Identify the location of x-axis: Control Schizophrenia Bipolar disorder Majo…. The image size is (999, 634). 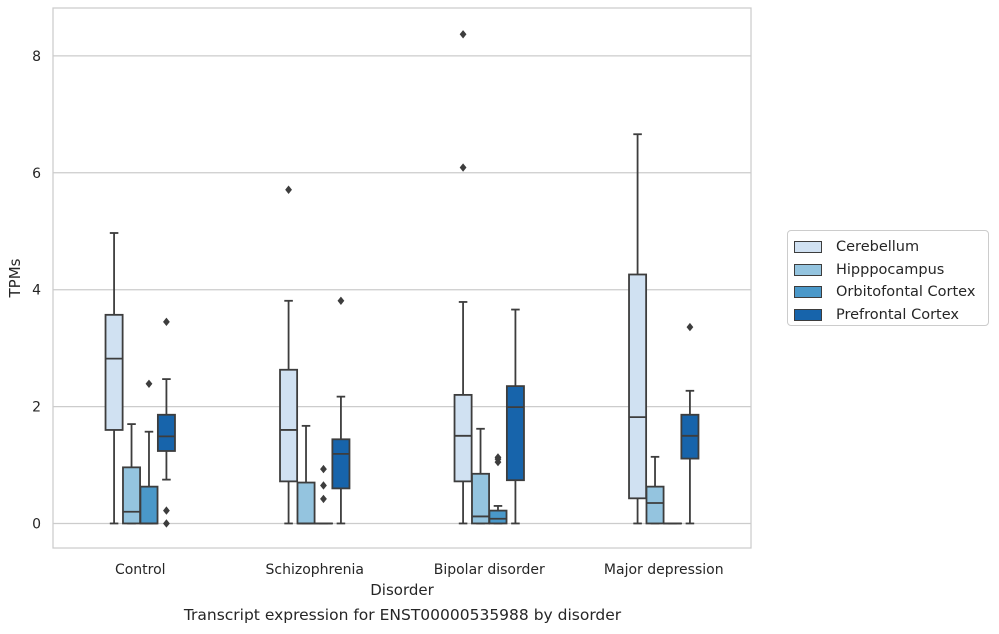
(419, 570).